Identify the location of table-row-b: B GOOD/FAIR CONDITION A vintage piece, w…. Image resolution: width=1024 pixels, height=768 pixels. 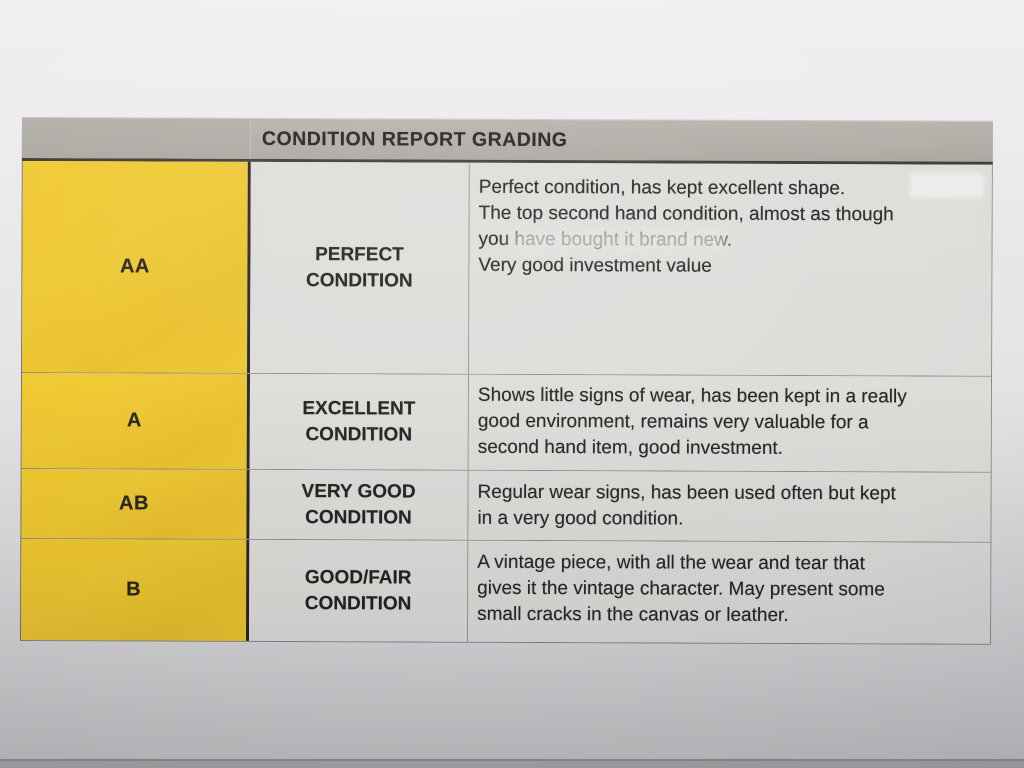
(505, 591).